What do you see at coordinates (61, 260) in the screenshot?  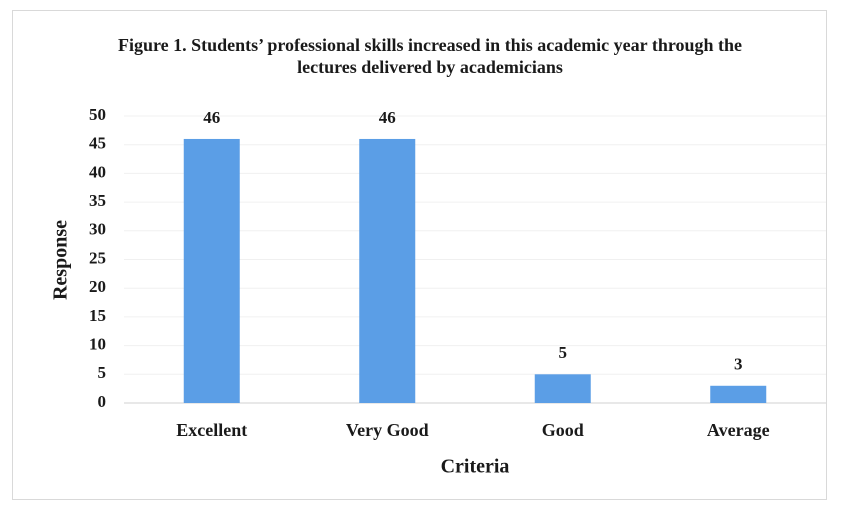 I see `y-axis-label: Response` at bounding box center [61, 260].